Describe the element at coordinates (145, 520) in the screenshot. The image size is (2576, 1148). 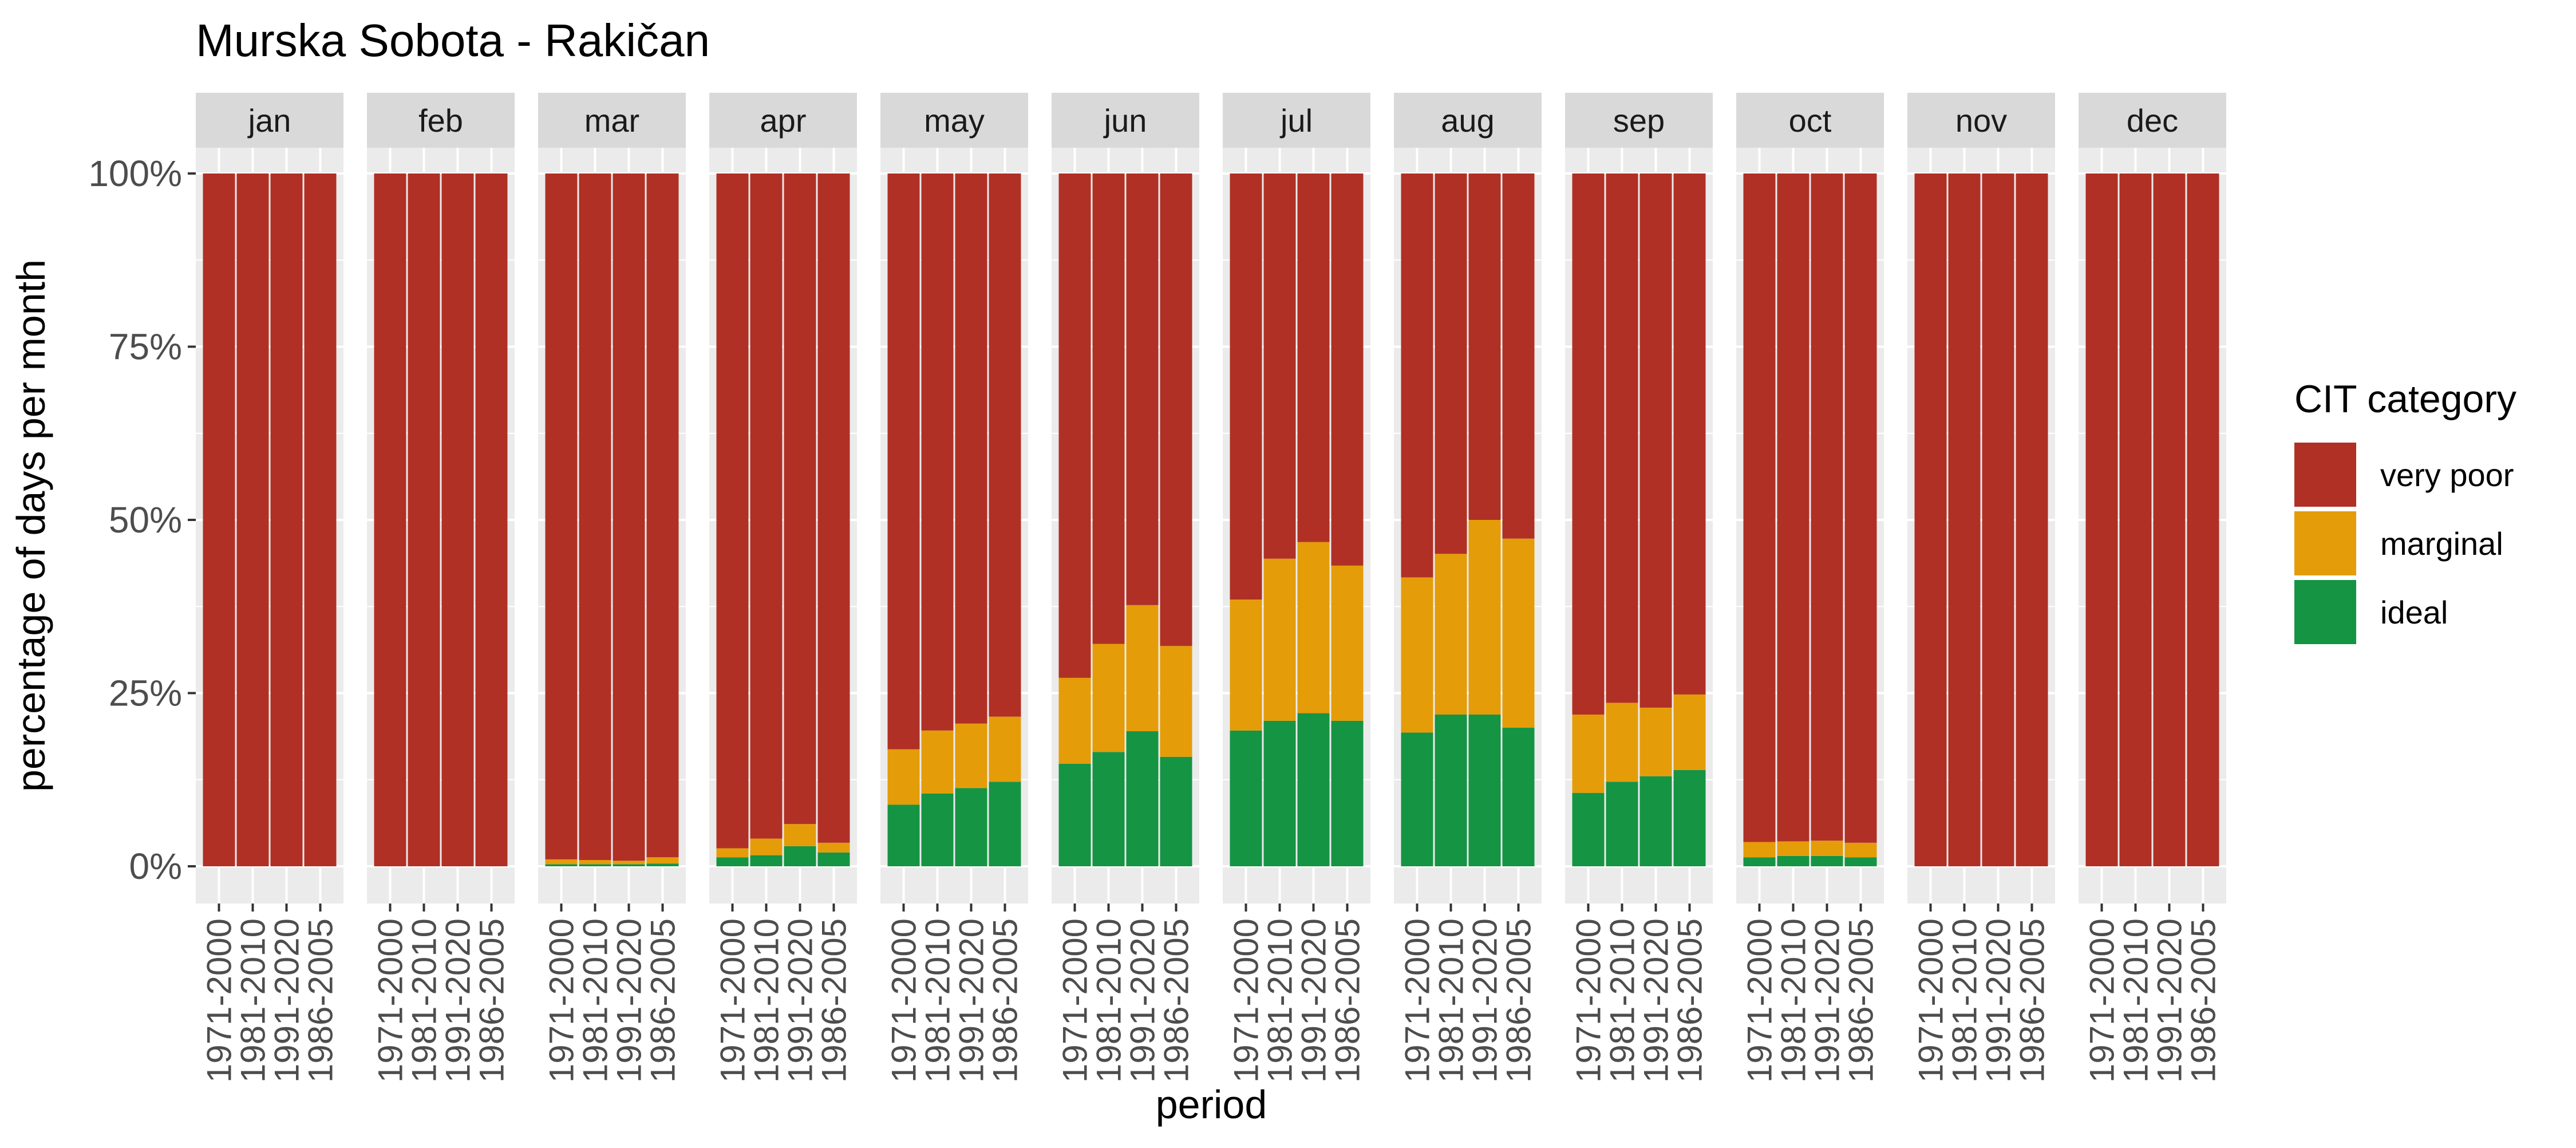
I see `y-tick-label: 50%` at that location.